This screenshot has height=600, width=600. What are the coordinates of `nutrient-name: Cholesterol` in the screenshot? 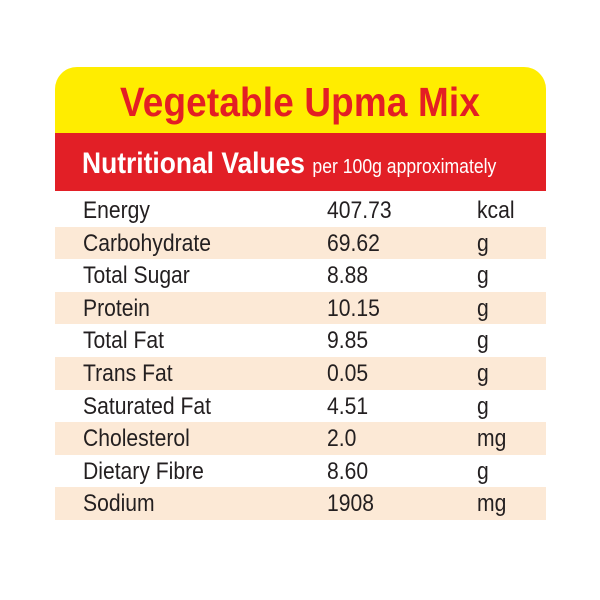 It's located at (136, 439).